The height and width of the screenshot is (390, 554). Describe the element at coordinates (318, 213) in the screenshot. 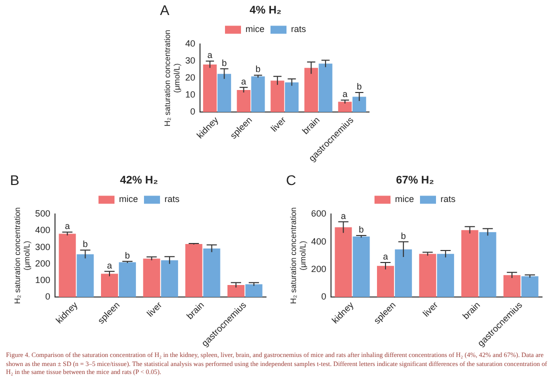

I see `y-tick-label: 600` at that location.